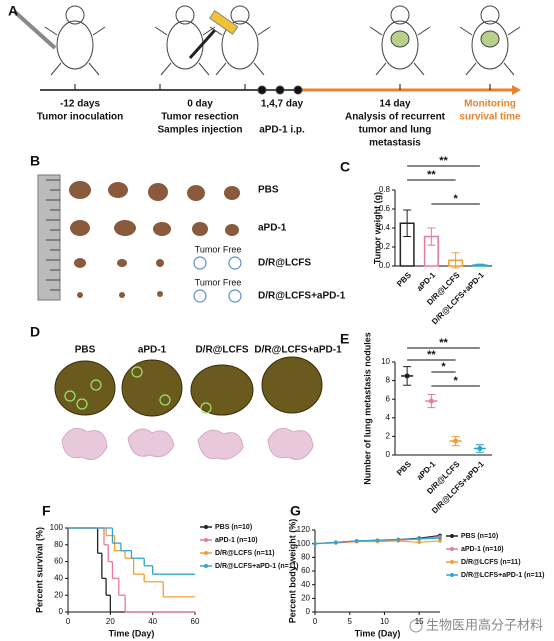 This screenshot has width=554, height=641. What do you see at coordinates (46, 511) in the screenshot?
I see `label: F` at bounding box center [46, 511].